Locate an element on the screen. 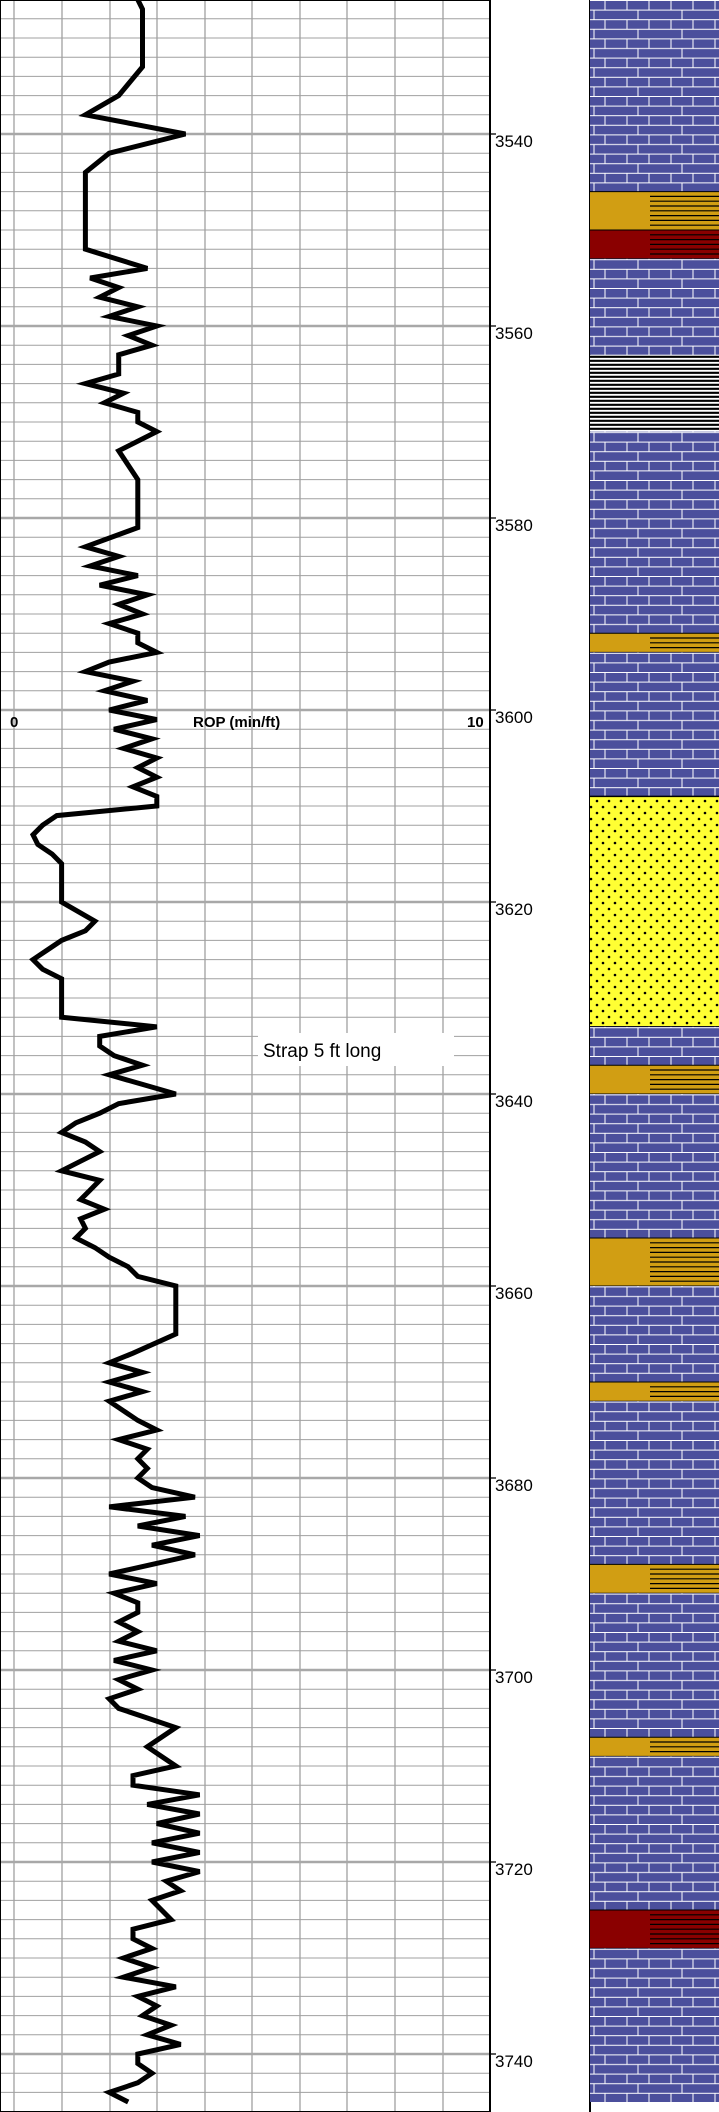 This screenshot has width=719, height=2112. lithology-bed-sandstone is located at coordinates (654, 911).